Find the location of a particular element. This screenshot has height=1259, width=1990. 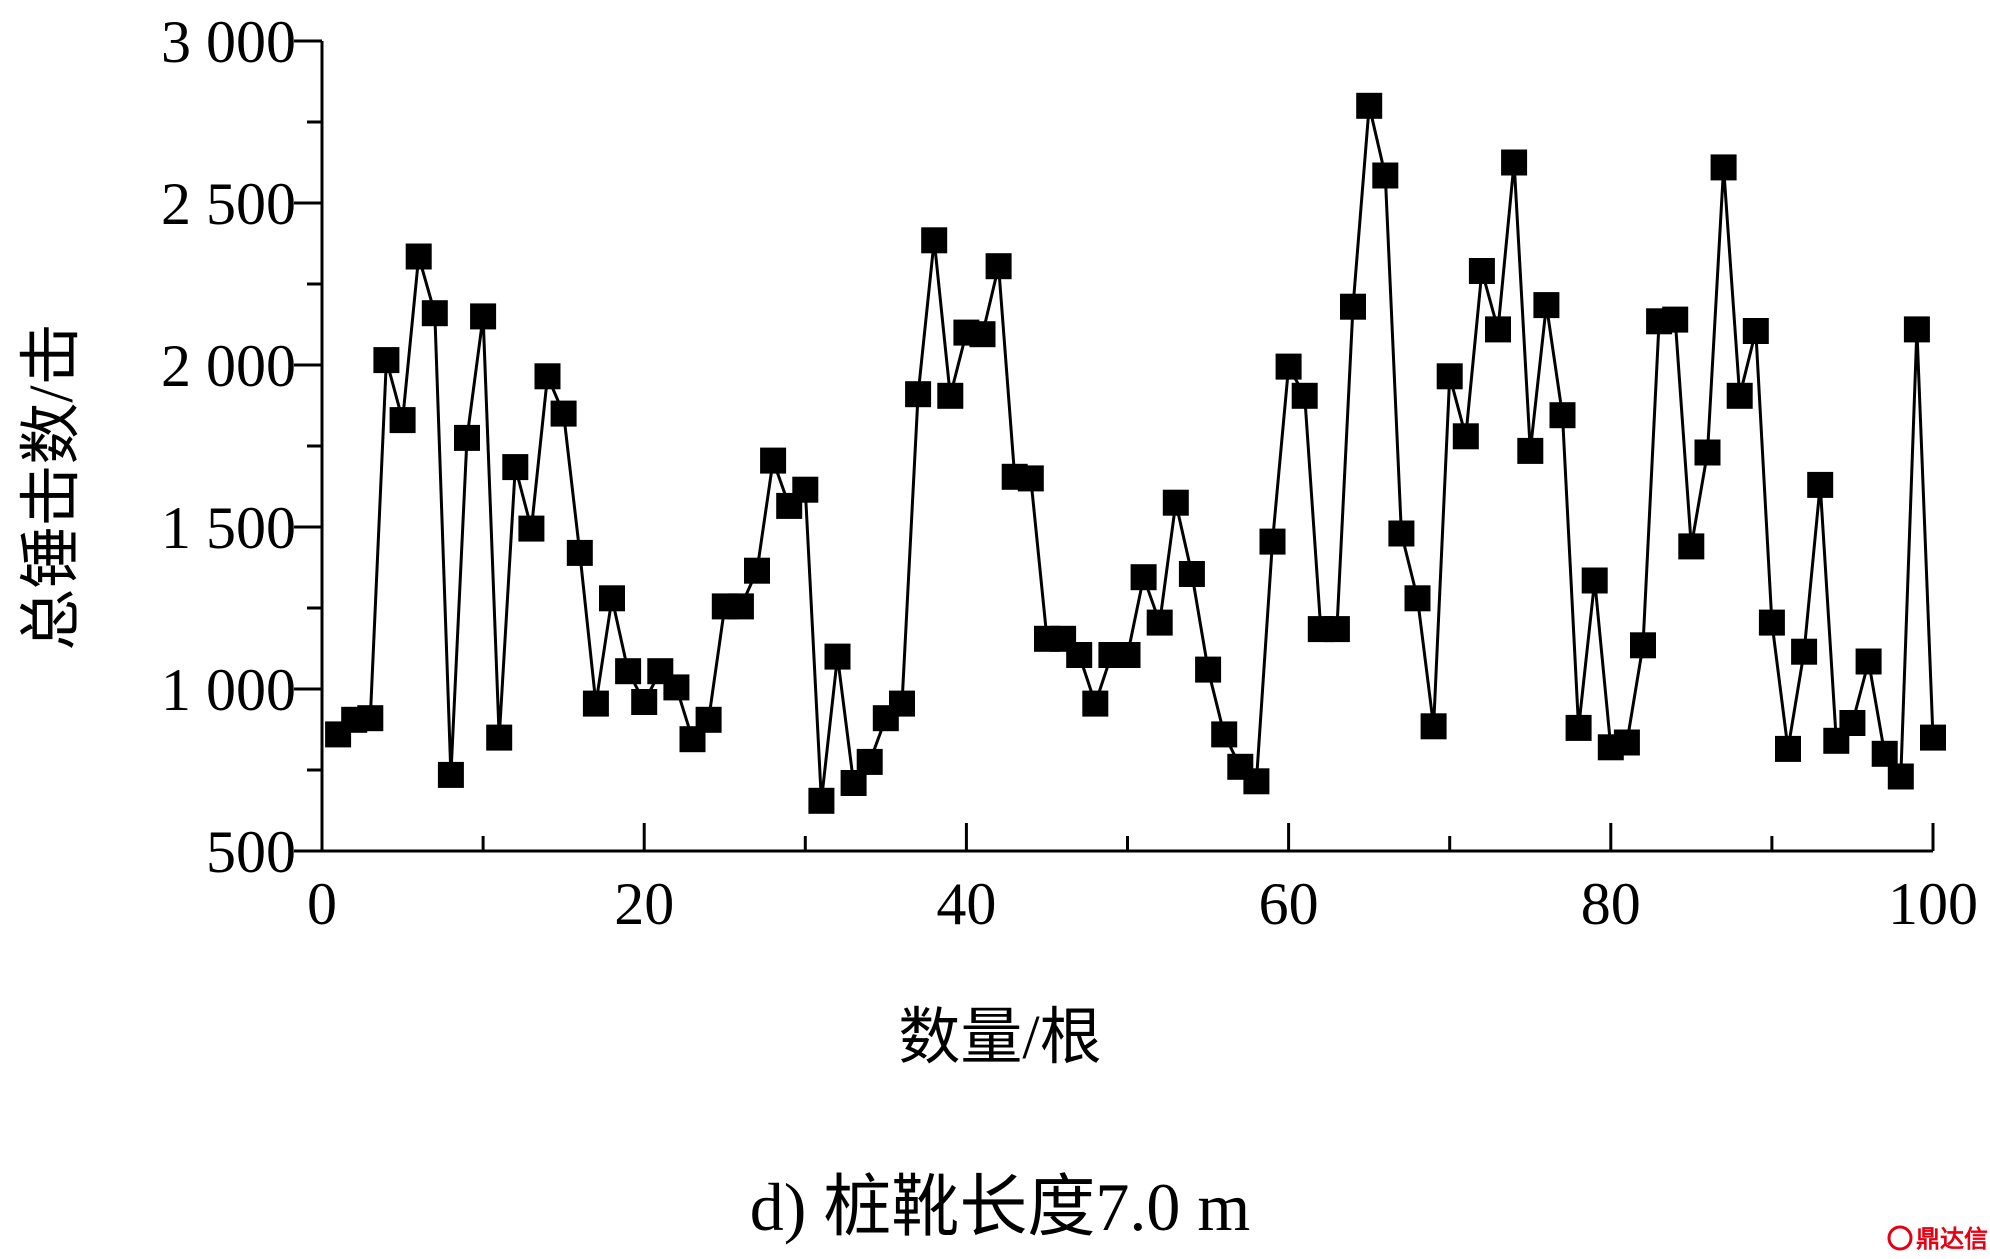

watermark-text: 鼎达信 is located at coordinates (1952, 1239).